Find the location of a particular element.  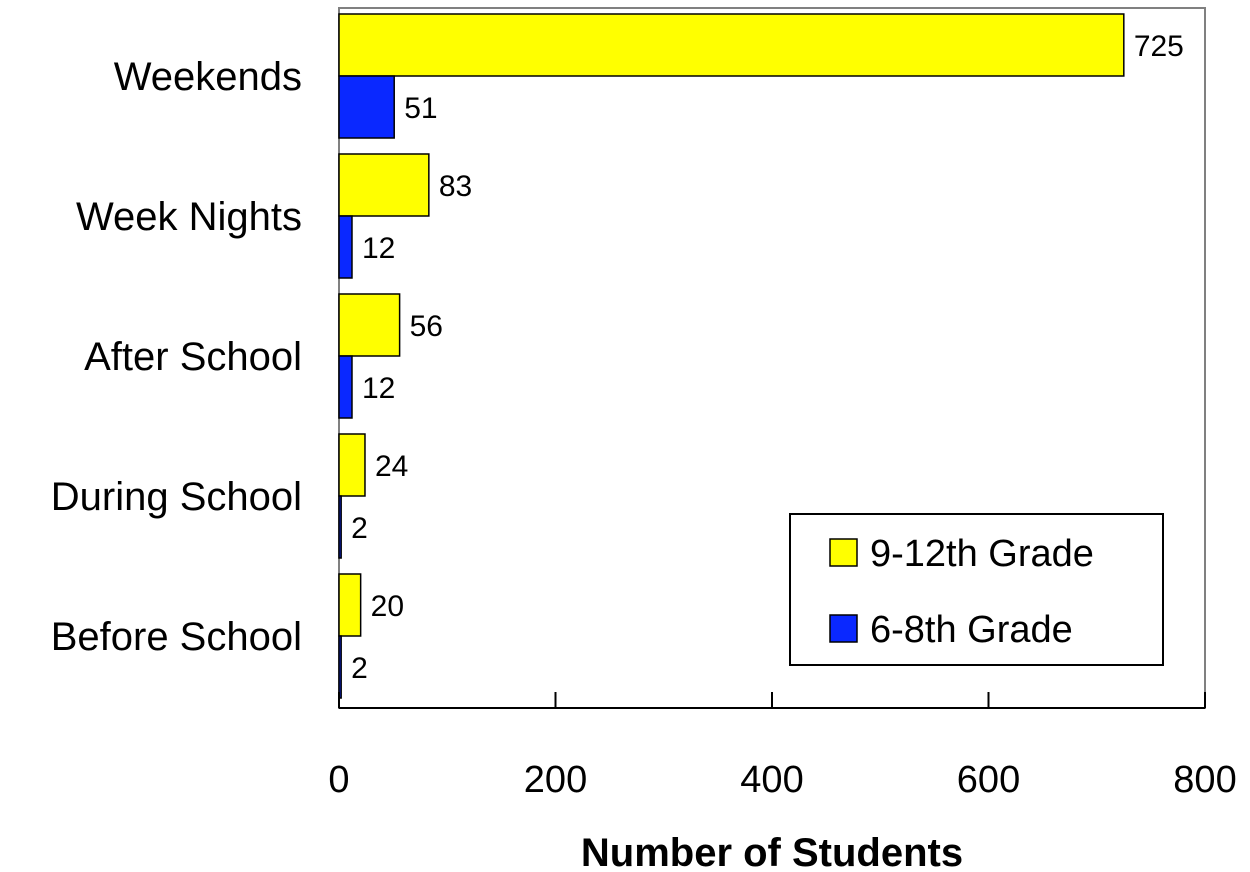

legend-swatch-9-12th-grade is located at coordinates (843, 552).